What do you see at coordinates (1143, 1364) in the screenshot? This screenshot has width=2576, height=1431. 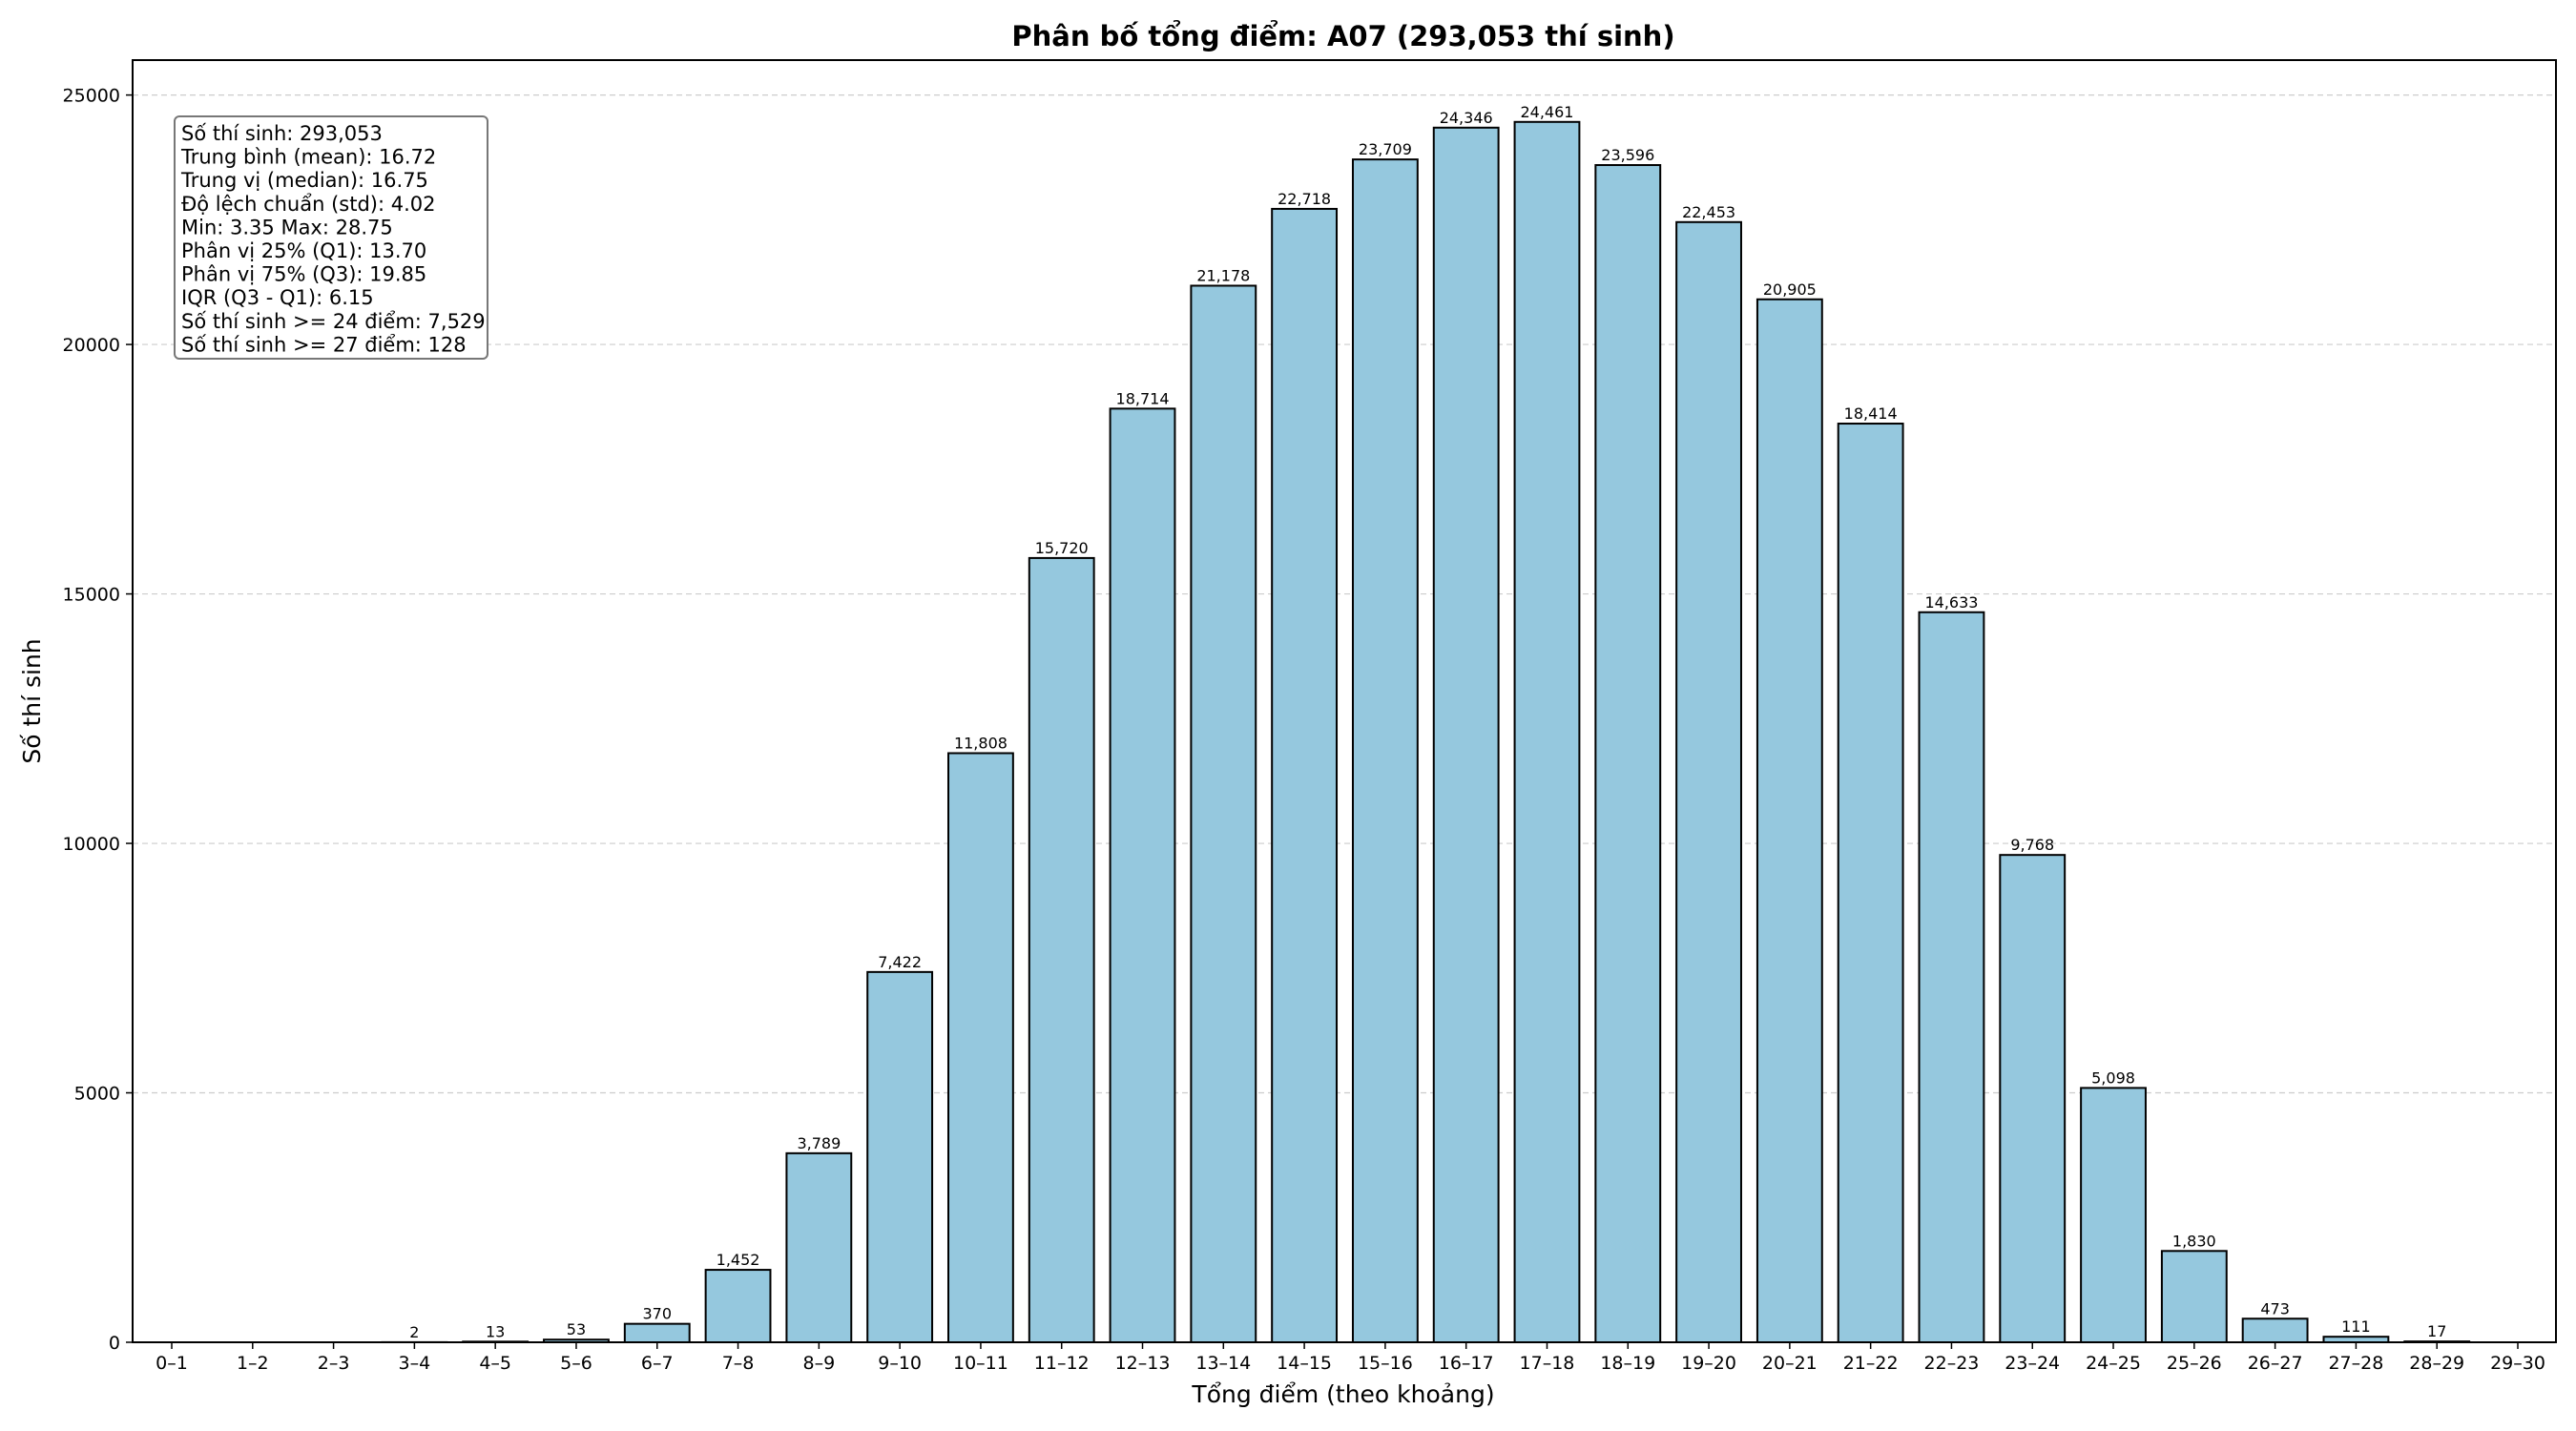 I see `x-tick-label: 12–13` at bounding box center [1143, 1364].